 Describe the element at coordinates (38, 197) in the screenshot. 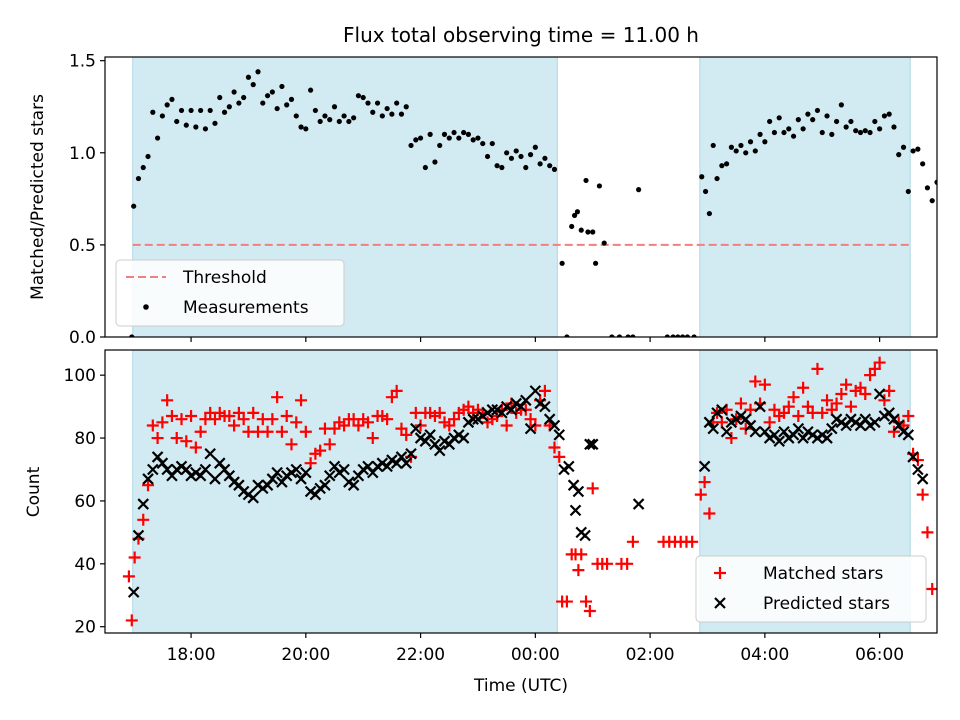

I see `top-y-axis-label: Matched/Predicted stars` at that location.